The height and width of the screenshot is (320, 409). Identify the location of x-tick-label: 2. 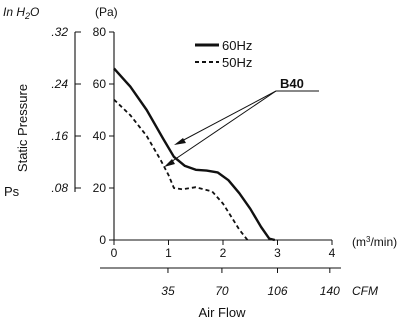
(223, 253).